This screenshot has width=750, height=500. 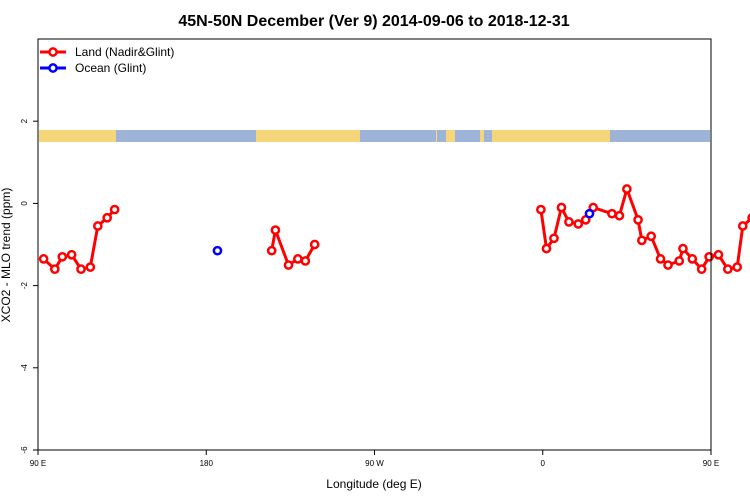 I want to click on world-map-strip, so click(x=374, y=136).